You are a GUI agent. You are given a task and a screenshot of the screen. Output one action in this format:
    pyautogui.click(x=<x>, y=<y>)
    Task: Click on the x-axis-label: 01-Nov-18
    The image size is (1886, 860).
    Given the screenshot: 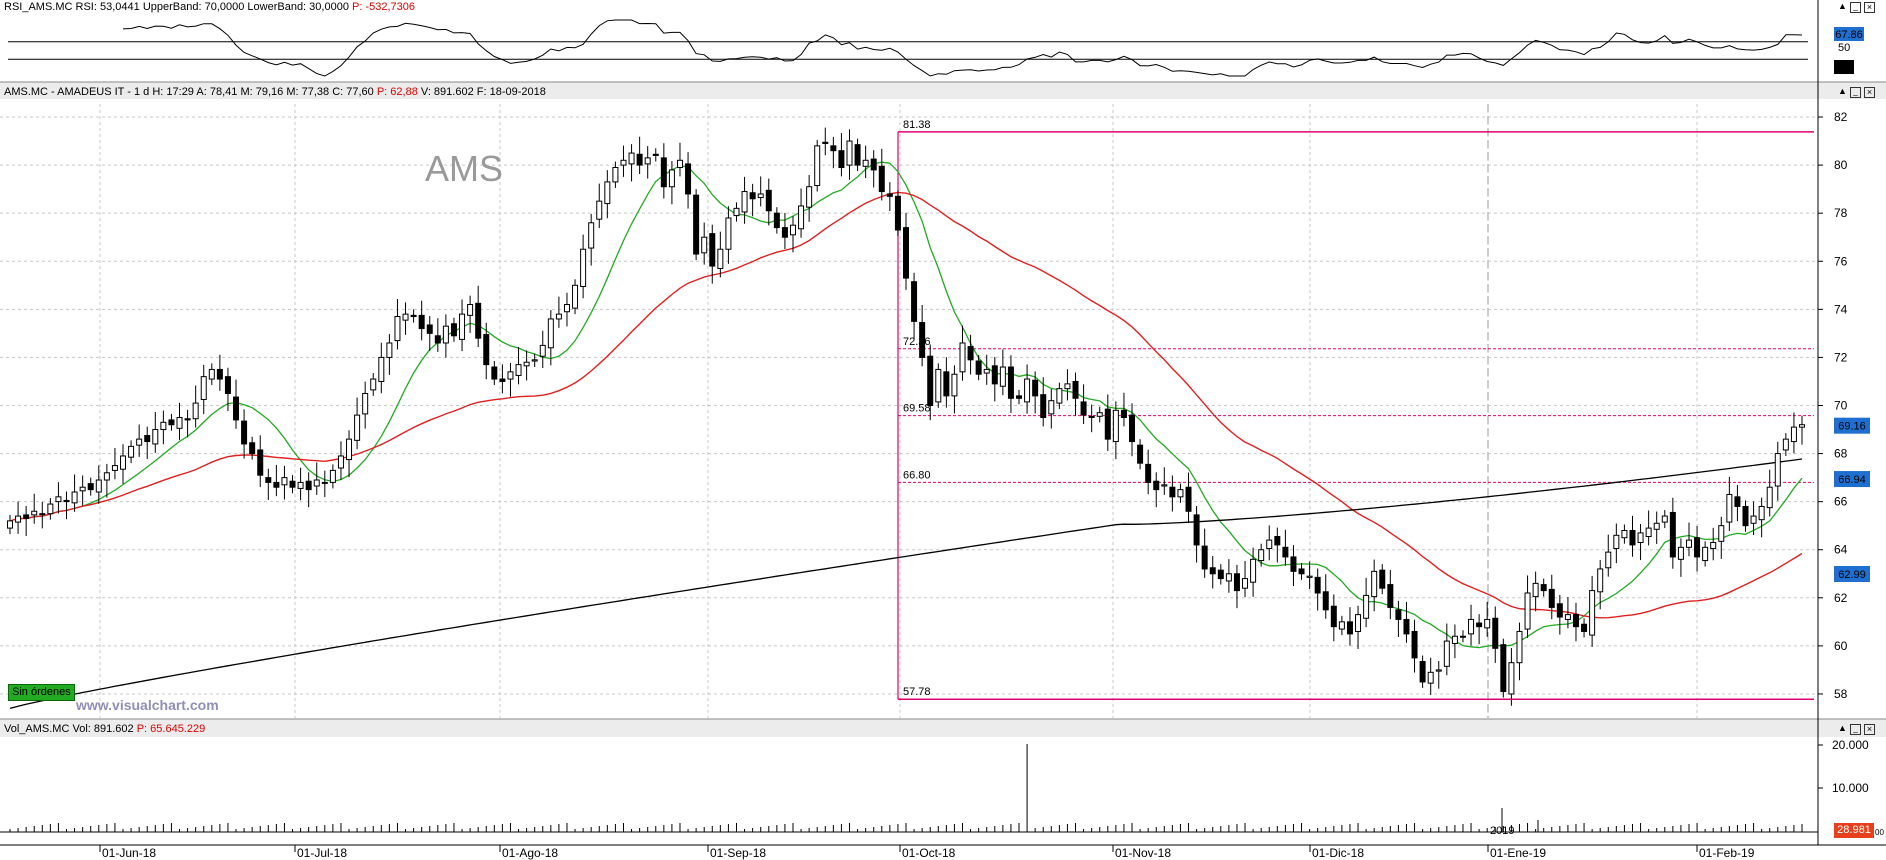 What is the action you would take?
    pyautogui.click(x=1143, y=853)
    